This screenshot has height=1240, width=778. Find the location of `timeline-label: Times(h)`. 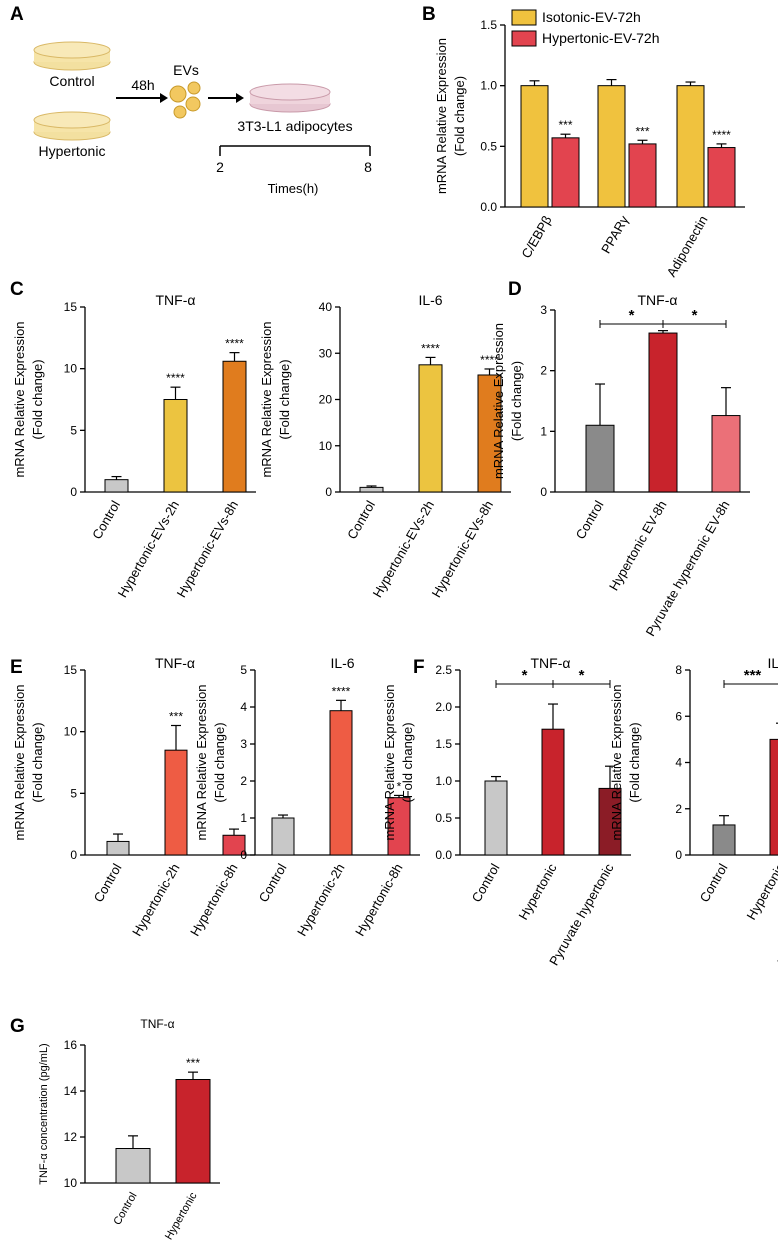

timeline-label: Times(h) is located at coordinates (293, 188).